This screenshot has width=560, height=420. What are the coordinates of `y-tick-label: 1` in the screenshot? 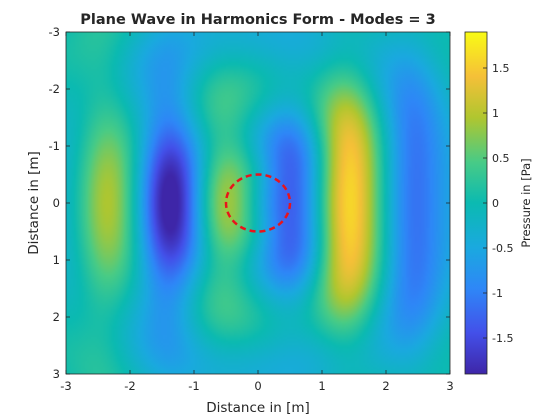 It's located at (56, 260).